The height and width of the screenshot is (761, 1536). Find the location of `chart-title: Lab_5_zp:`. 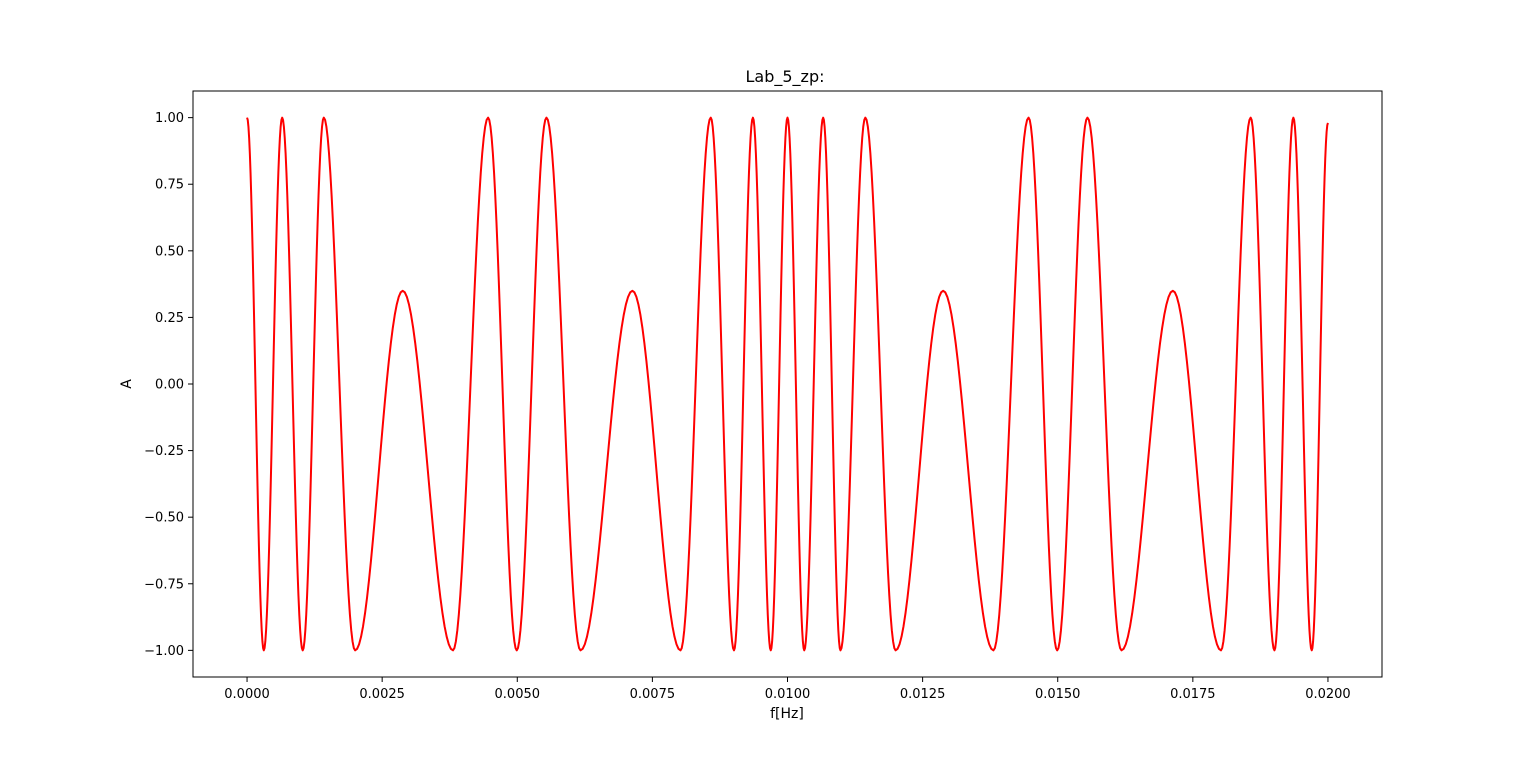

chart-title: Lab_5_zp: is located at coordinates (785, 77).